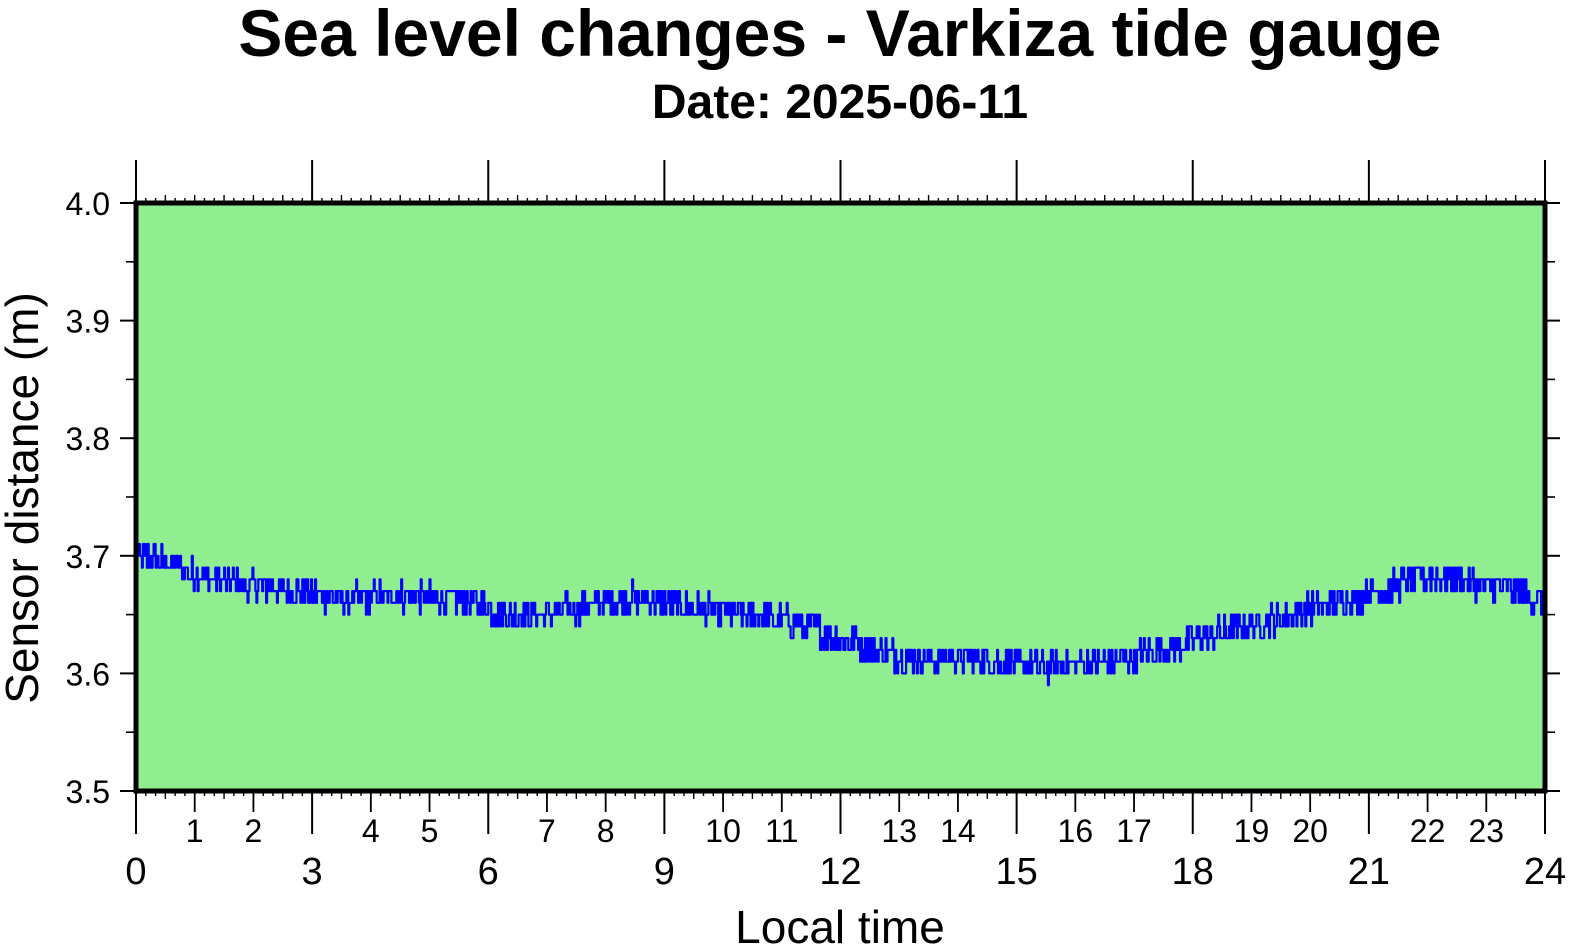 The height and width of the screenshot is (950, 1577). Describe the element at coordinates (839, 35) in the screenshot. I see `chart-title: Sea level changes - Varkiza tide gauge` at that location.